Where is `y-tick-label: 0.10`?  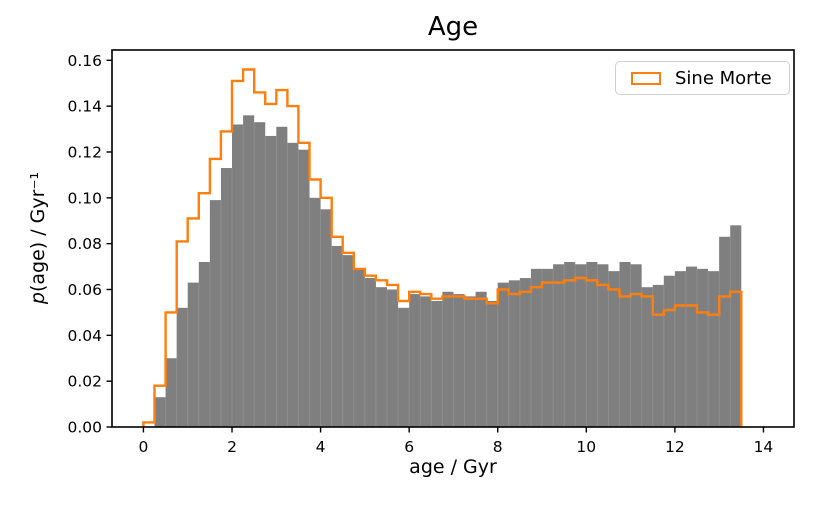
y-tick-label: 0.10 is located at coordinates (84, 198).